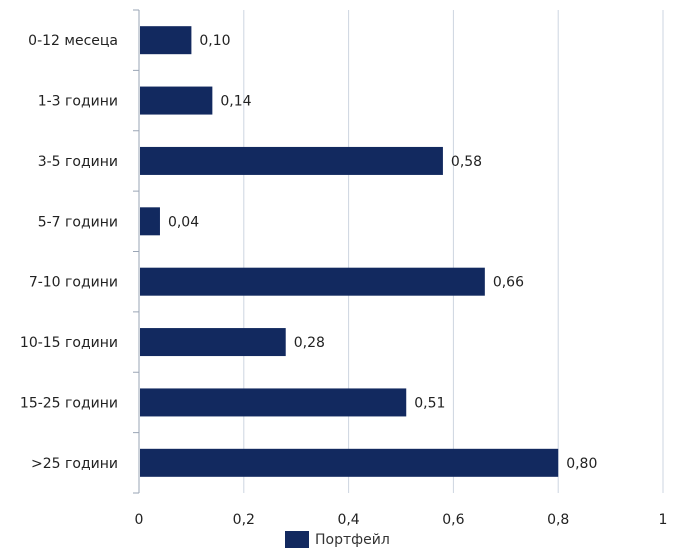 The width and height of the screenshot is (676, 555). Describe the element at coordinates (235, 102) in the screenshot. I see `data-label: 0,14` at that location.